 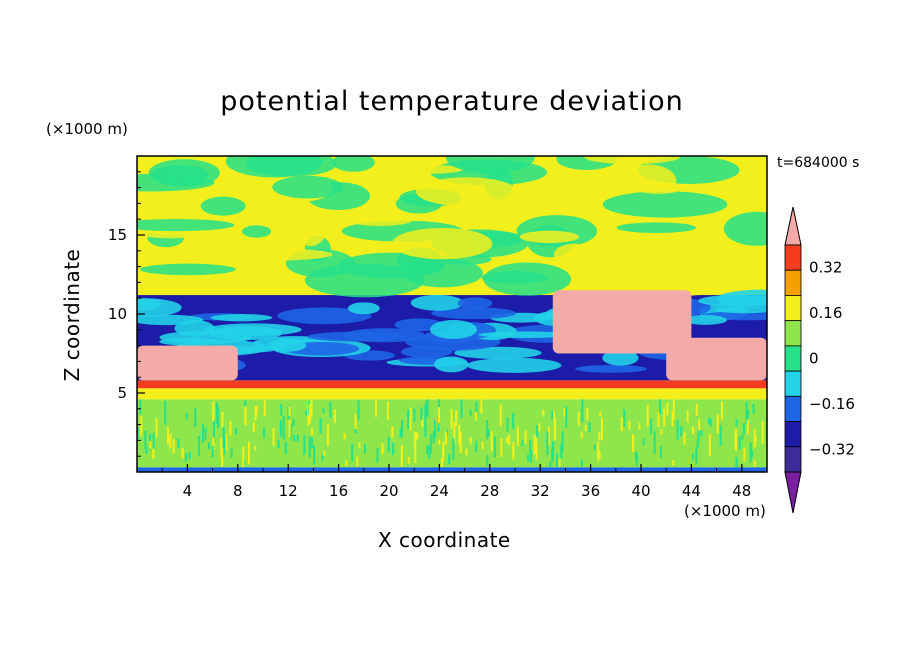 What do you see at coordinates (832, 449) in the screenshot?
I see `colorbar-tick-label: −0.32` at bounding box center [832, 449].